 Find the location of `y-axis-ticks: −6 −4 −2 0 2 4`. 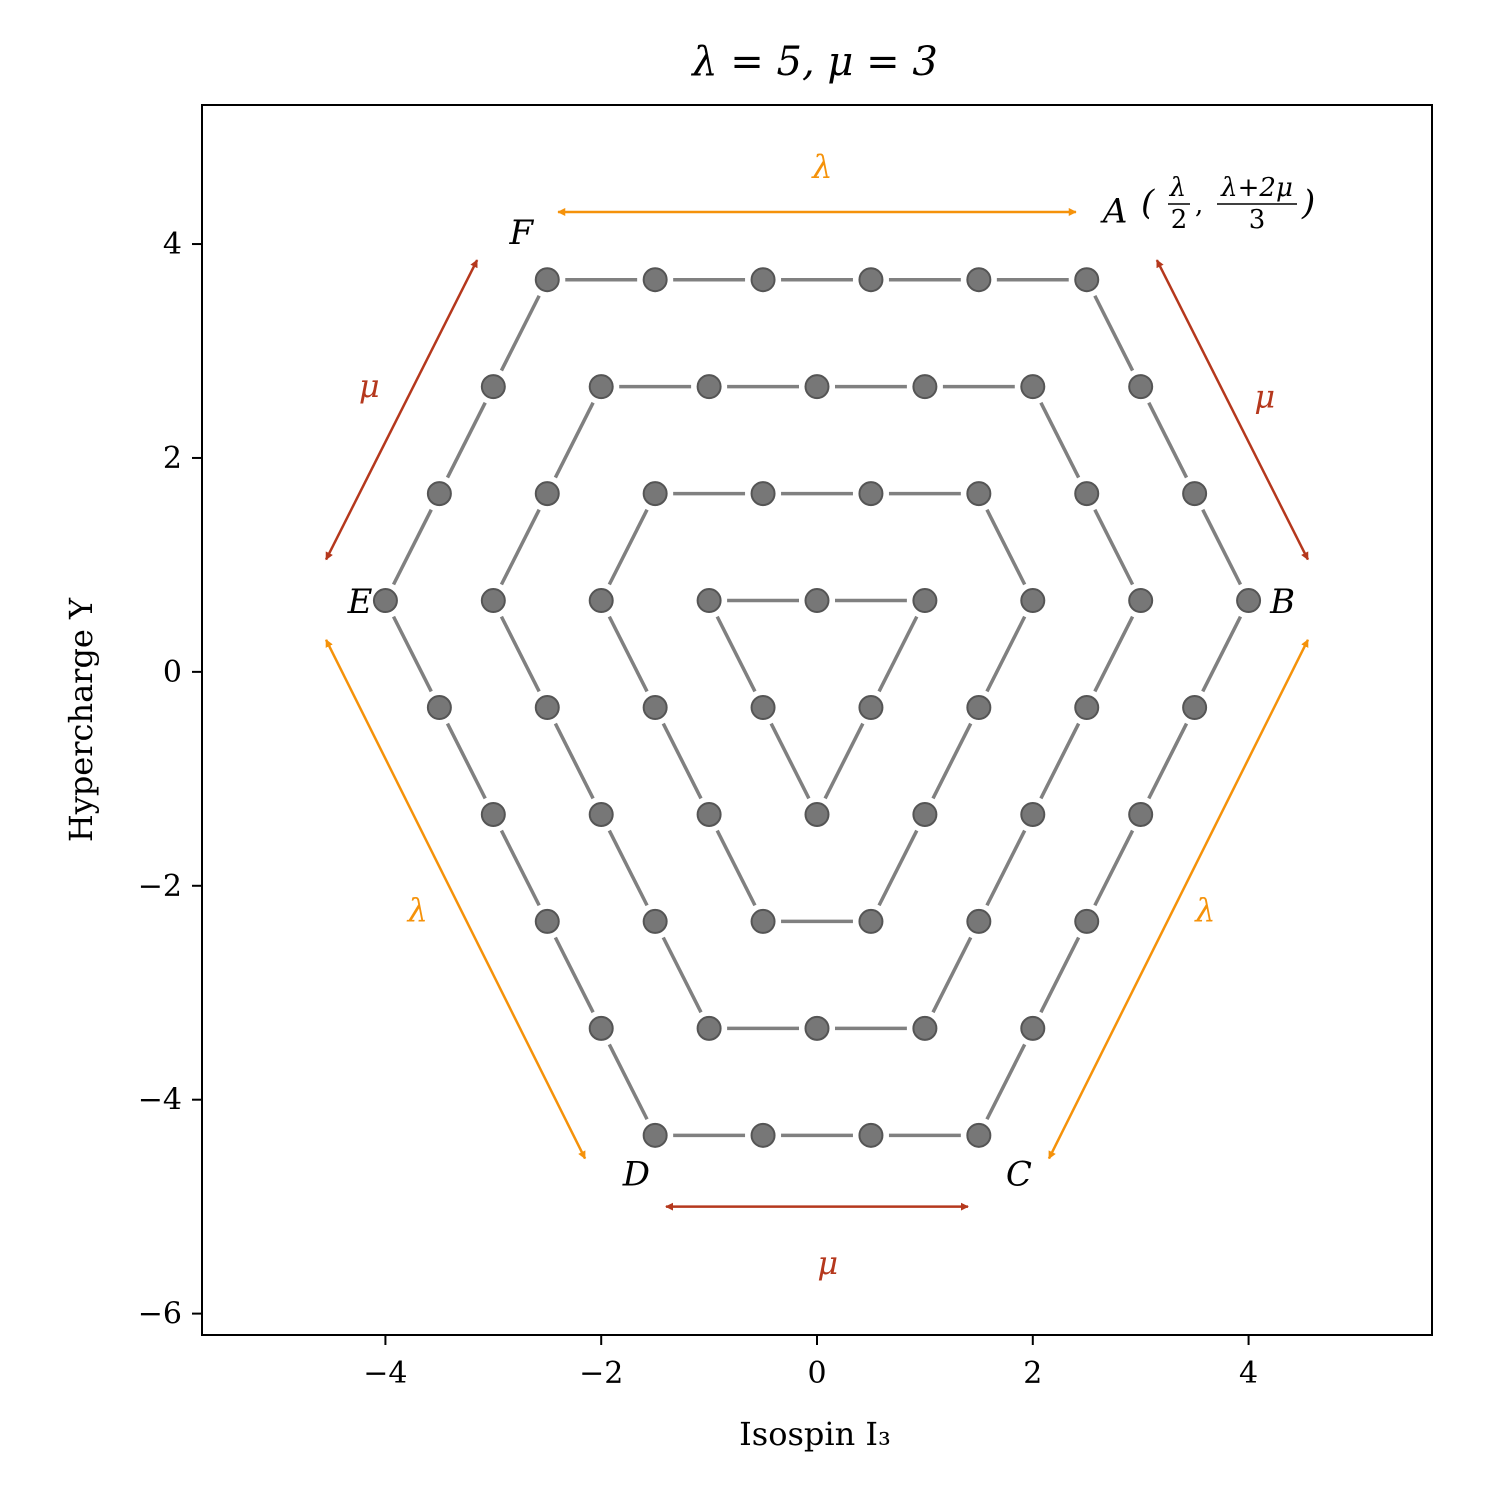

y-axis-ticks: −6 −4 −2 0 2 4 is located at coordinates (170, 779).